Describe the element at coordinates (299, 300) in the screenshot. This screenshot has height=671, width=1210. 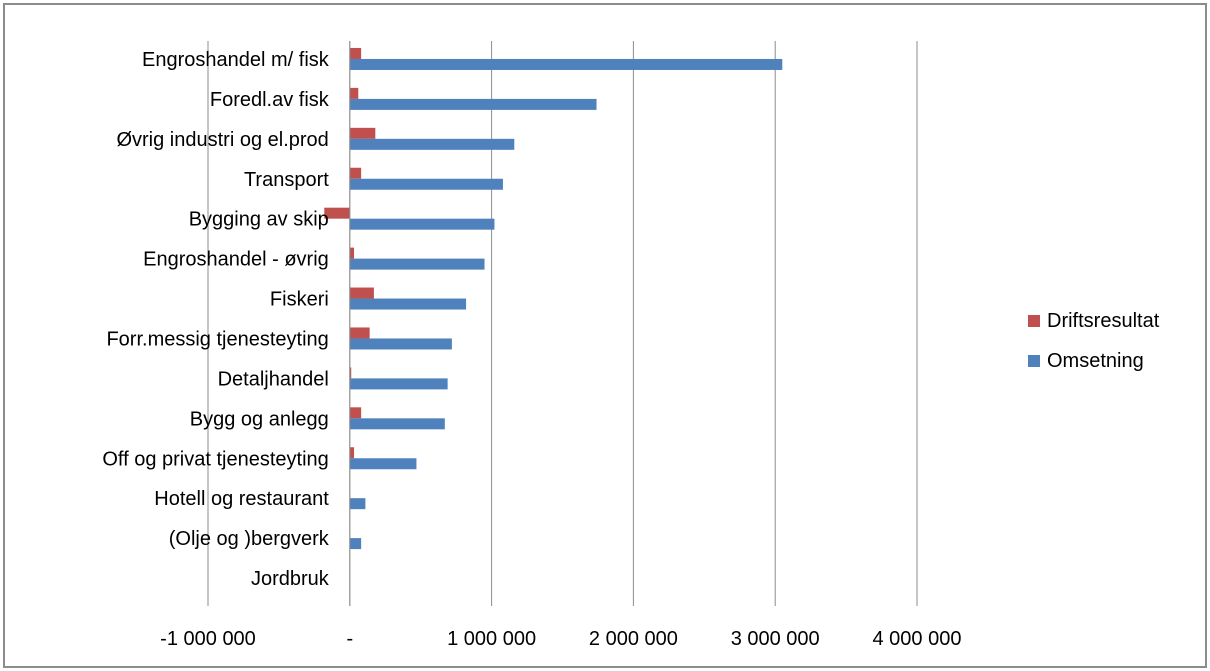
I see `category-label-6: Fiskeri` at that location.